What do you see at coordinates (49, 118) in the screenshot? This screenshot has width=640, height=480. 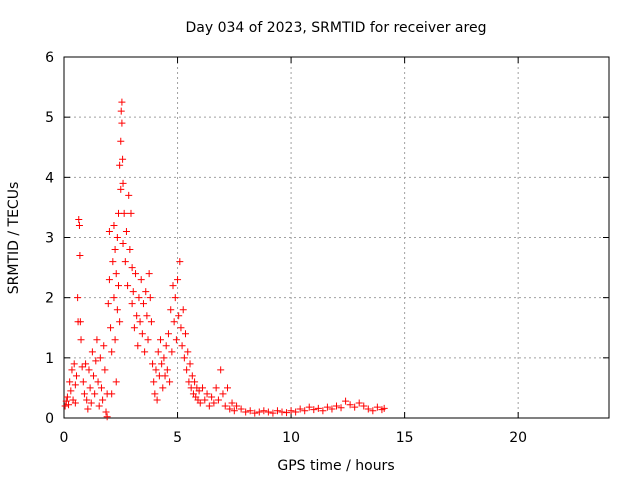 I see `y-tick-label: 5` at bounding box center [49, 118].